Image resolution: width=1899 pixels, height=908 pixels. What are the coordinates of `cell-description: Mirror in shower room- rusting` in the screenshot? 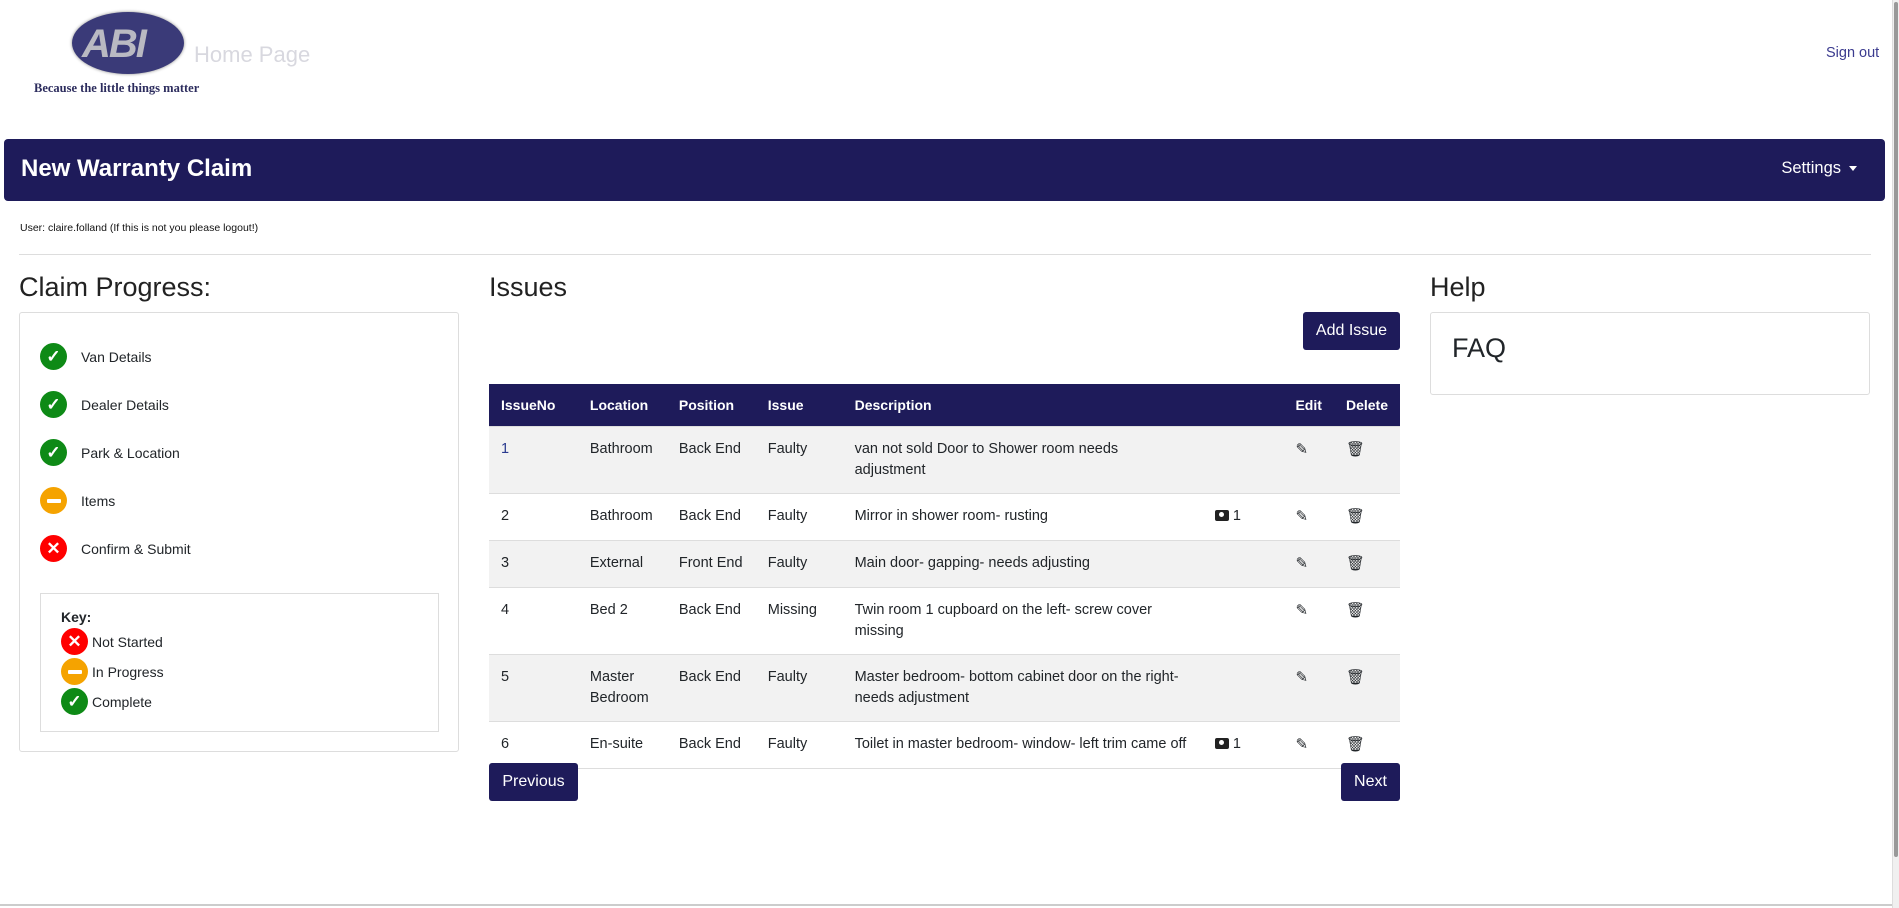 It's located at (1022, 516).